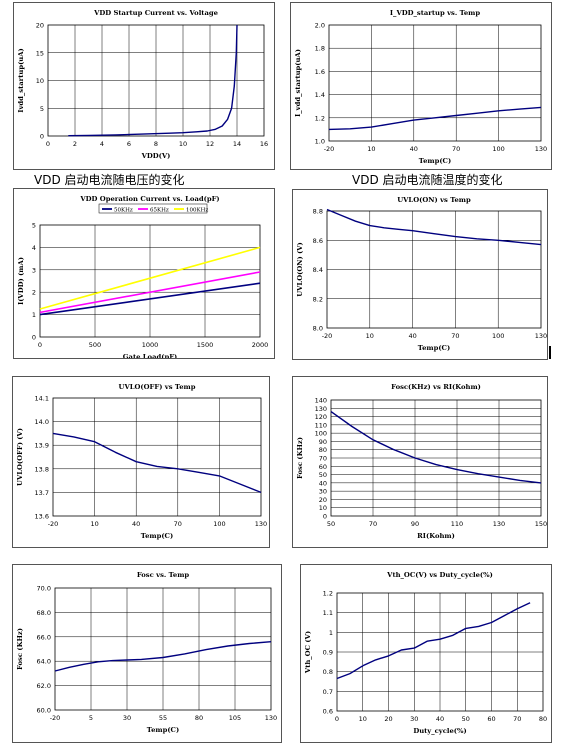 Image resolution: width=574 pixels, height=753 pixels. I want to click on y-tick-label: 8.8, so click(318, 212).